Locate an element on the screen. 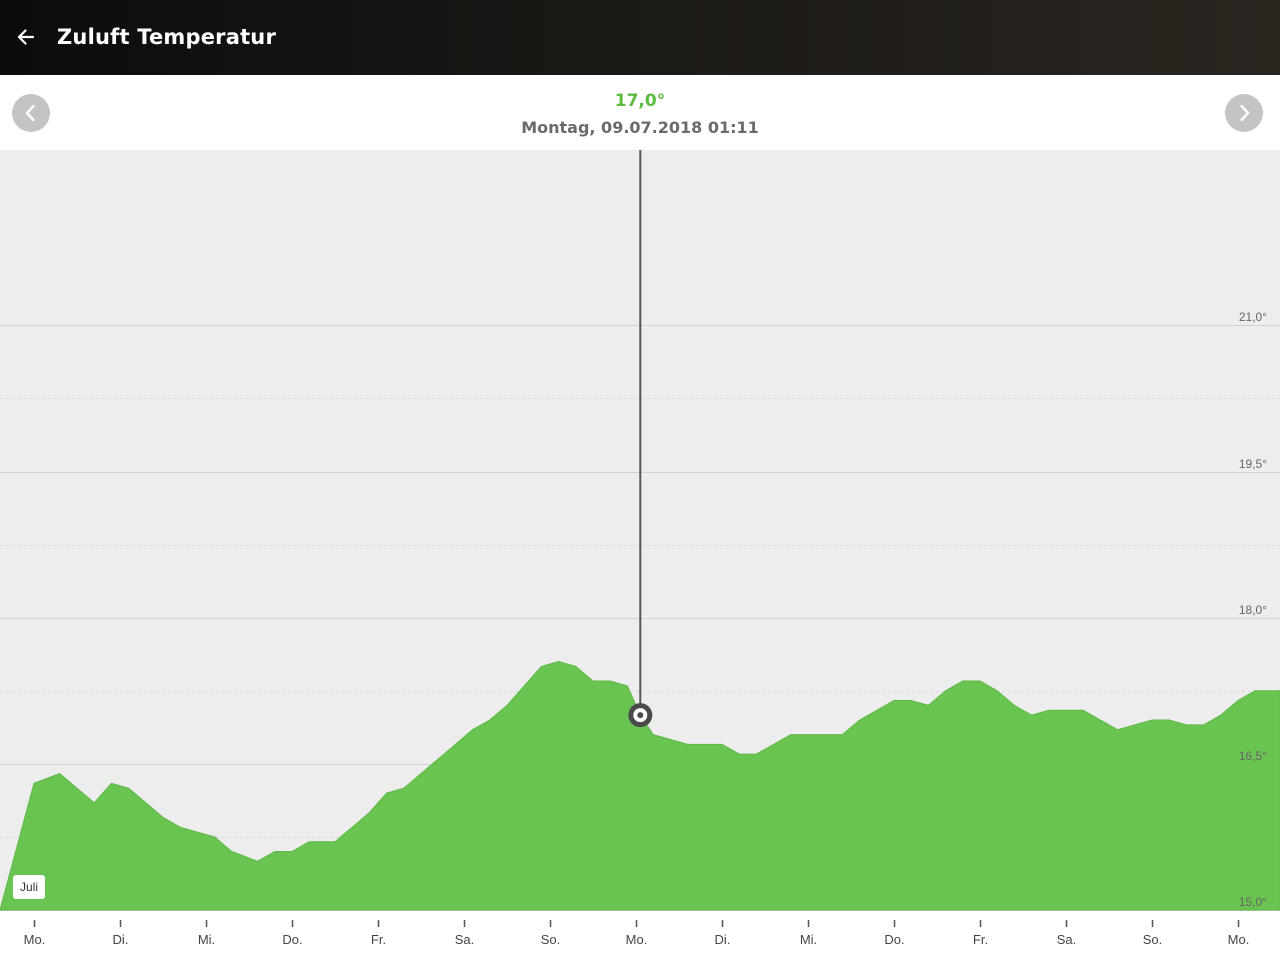  y-tick-label: 16,5° is located at coordinates (1253, 756).